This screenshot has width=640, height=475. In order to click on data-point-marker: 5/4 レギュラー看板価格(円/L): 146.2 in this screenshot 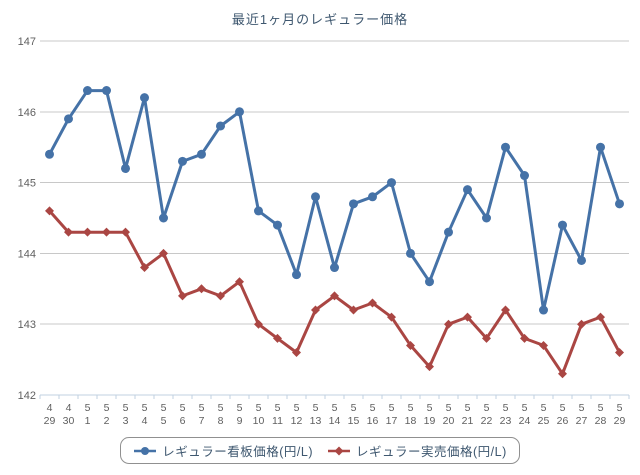, I will do `click(144, 98)`.